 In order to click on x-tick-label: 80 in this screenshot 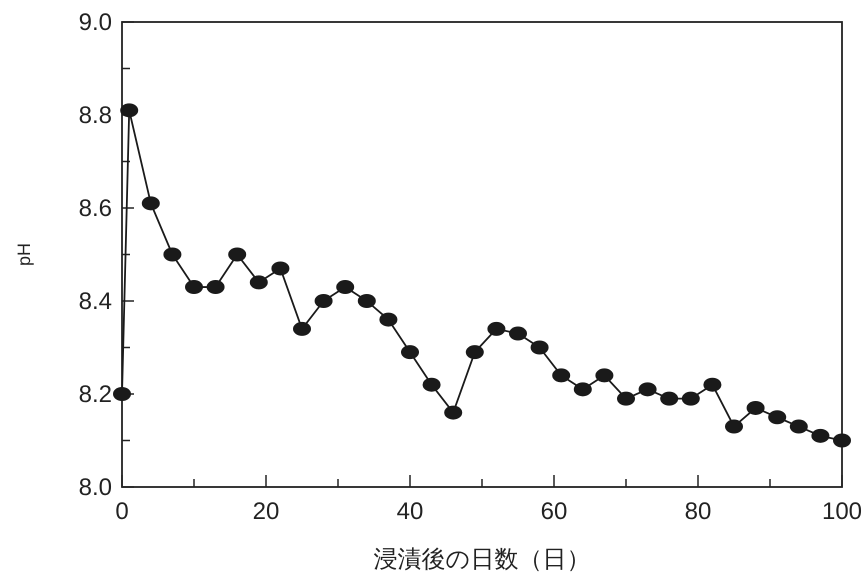, I will do `click(698, 511)`.